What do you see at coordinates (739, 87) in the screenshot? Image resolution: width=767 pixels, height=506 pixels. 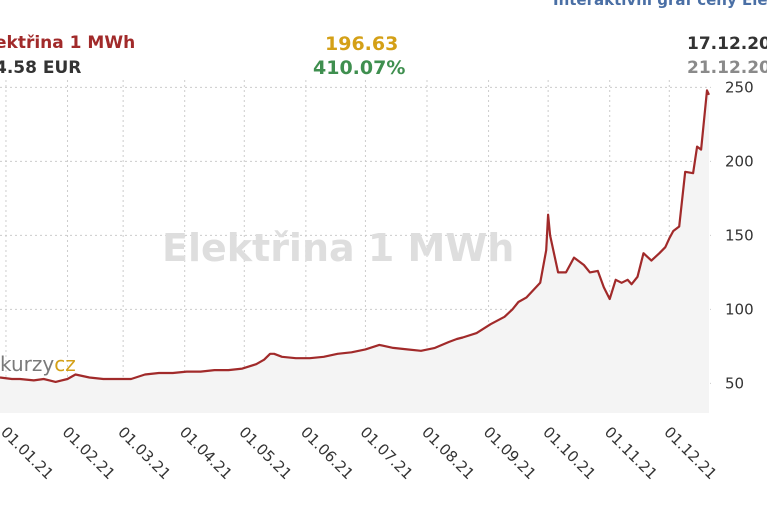 I see `y-tick-label: 250` at bounding box center [739, 87].